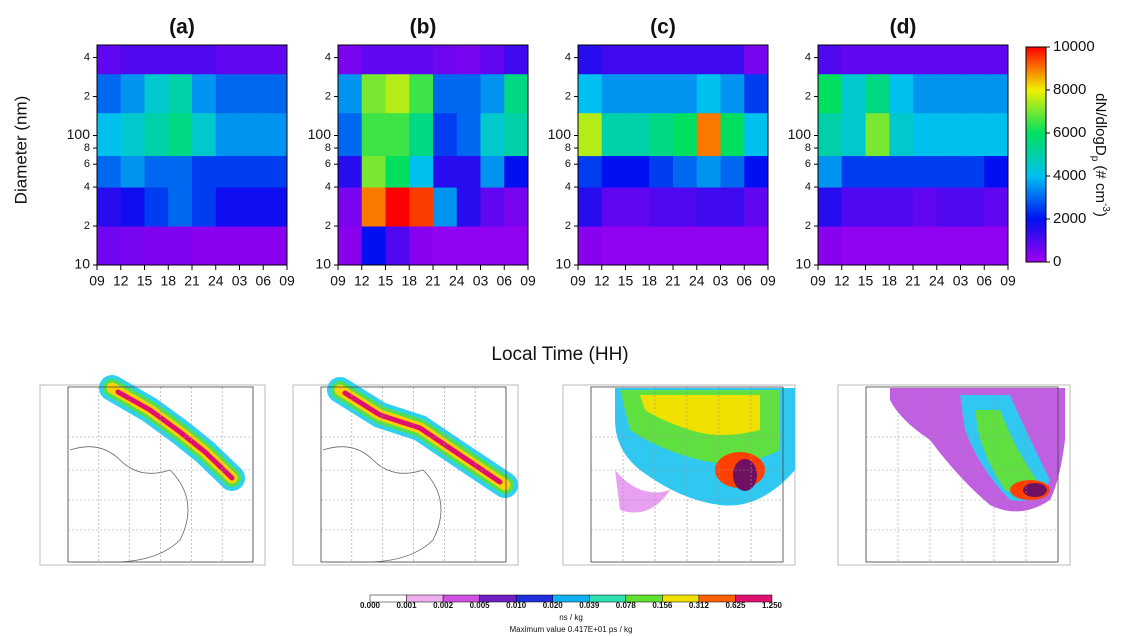 The height and width of the screenshot is (636, 1137). Describe the element at coordinates (407, 605) in the screenshot. I see `map-colorbar-label: 0.001` at that location.